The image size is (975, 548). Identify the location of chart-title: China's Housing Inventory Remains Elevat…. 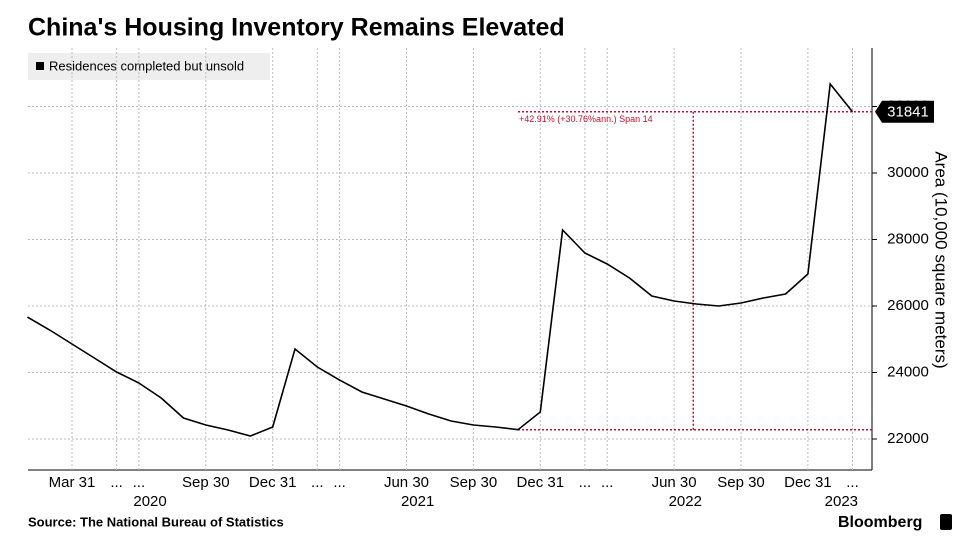
(296, 28).